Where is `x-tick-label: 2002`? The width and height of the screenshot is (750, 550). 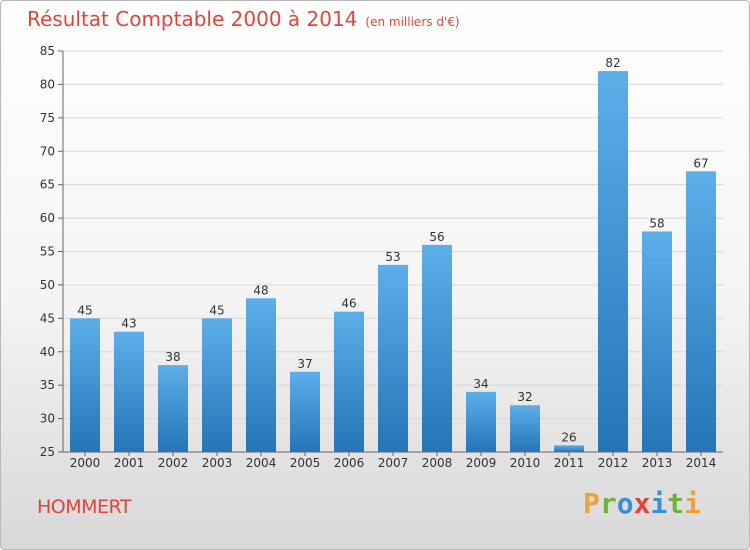 x-tick-label: 2002 is located at coordinates (173, 463).